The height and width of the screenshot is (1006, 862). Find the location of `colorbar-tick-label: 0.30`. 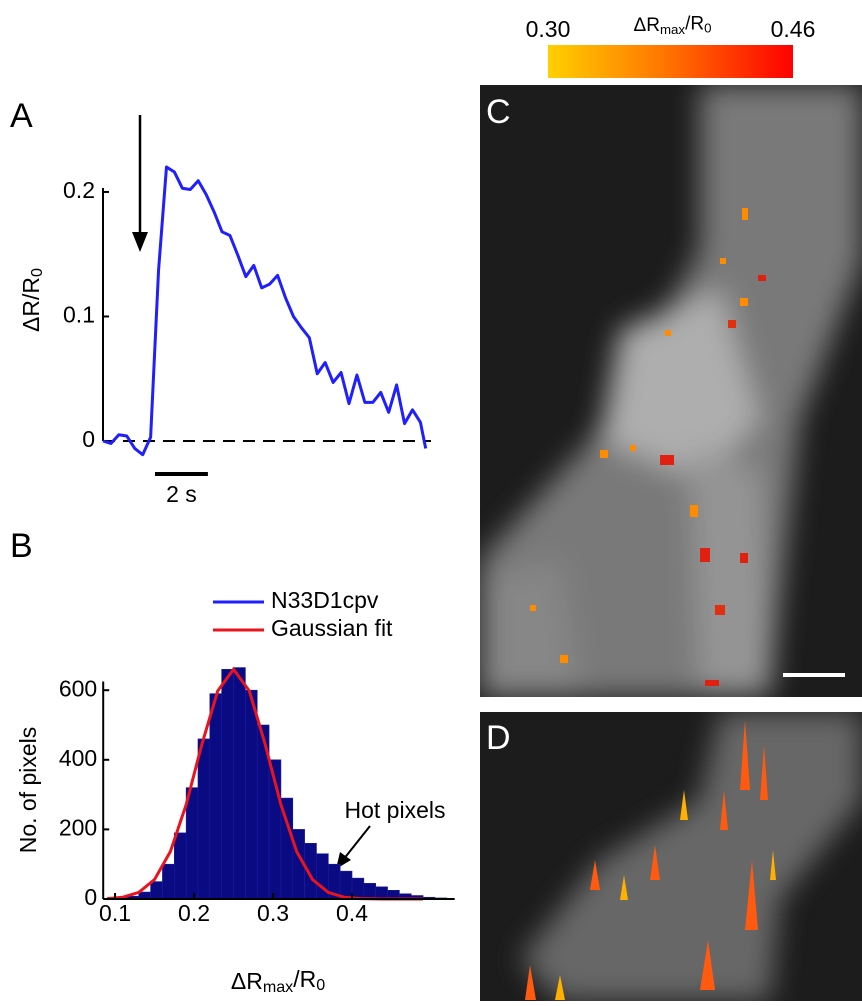

colorbar-tick-label: 0.30 is located at coordinates (548, 29).